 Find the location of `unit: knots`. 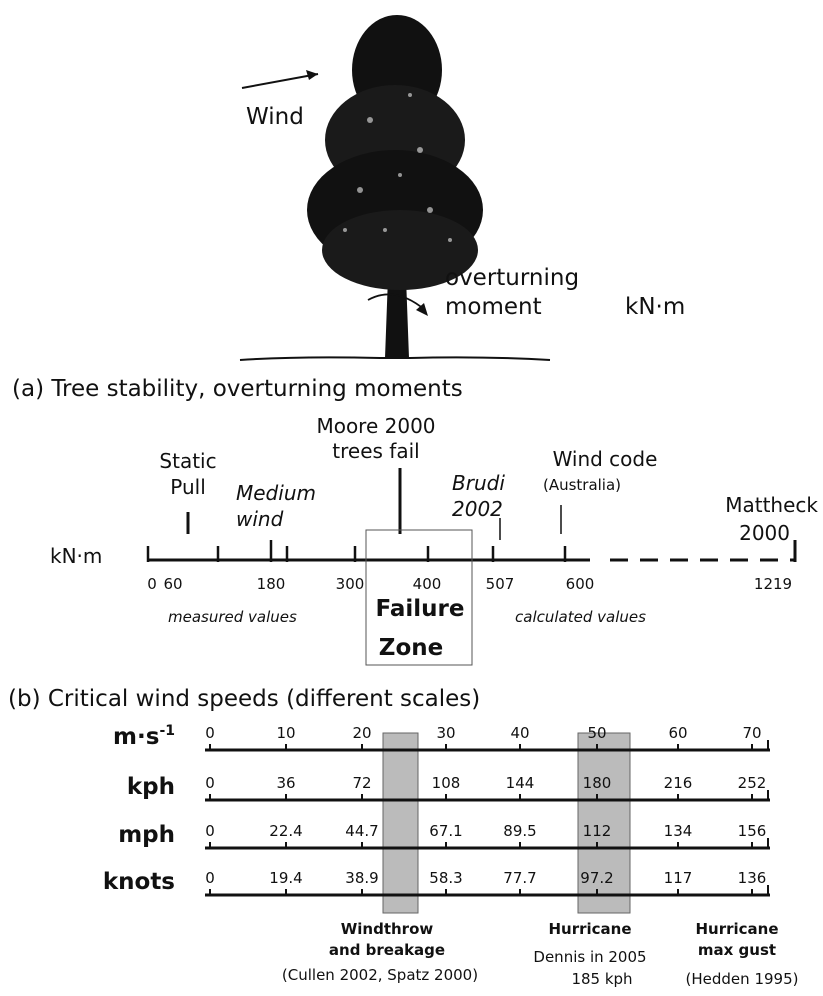

unit: knots is located at coordinates (139, 882).